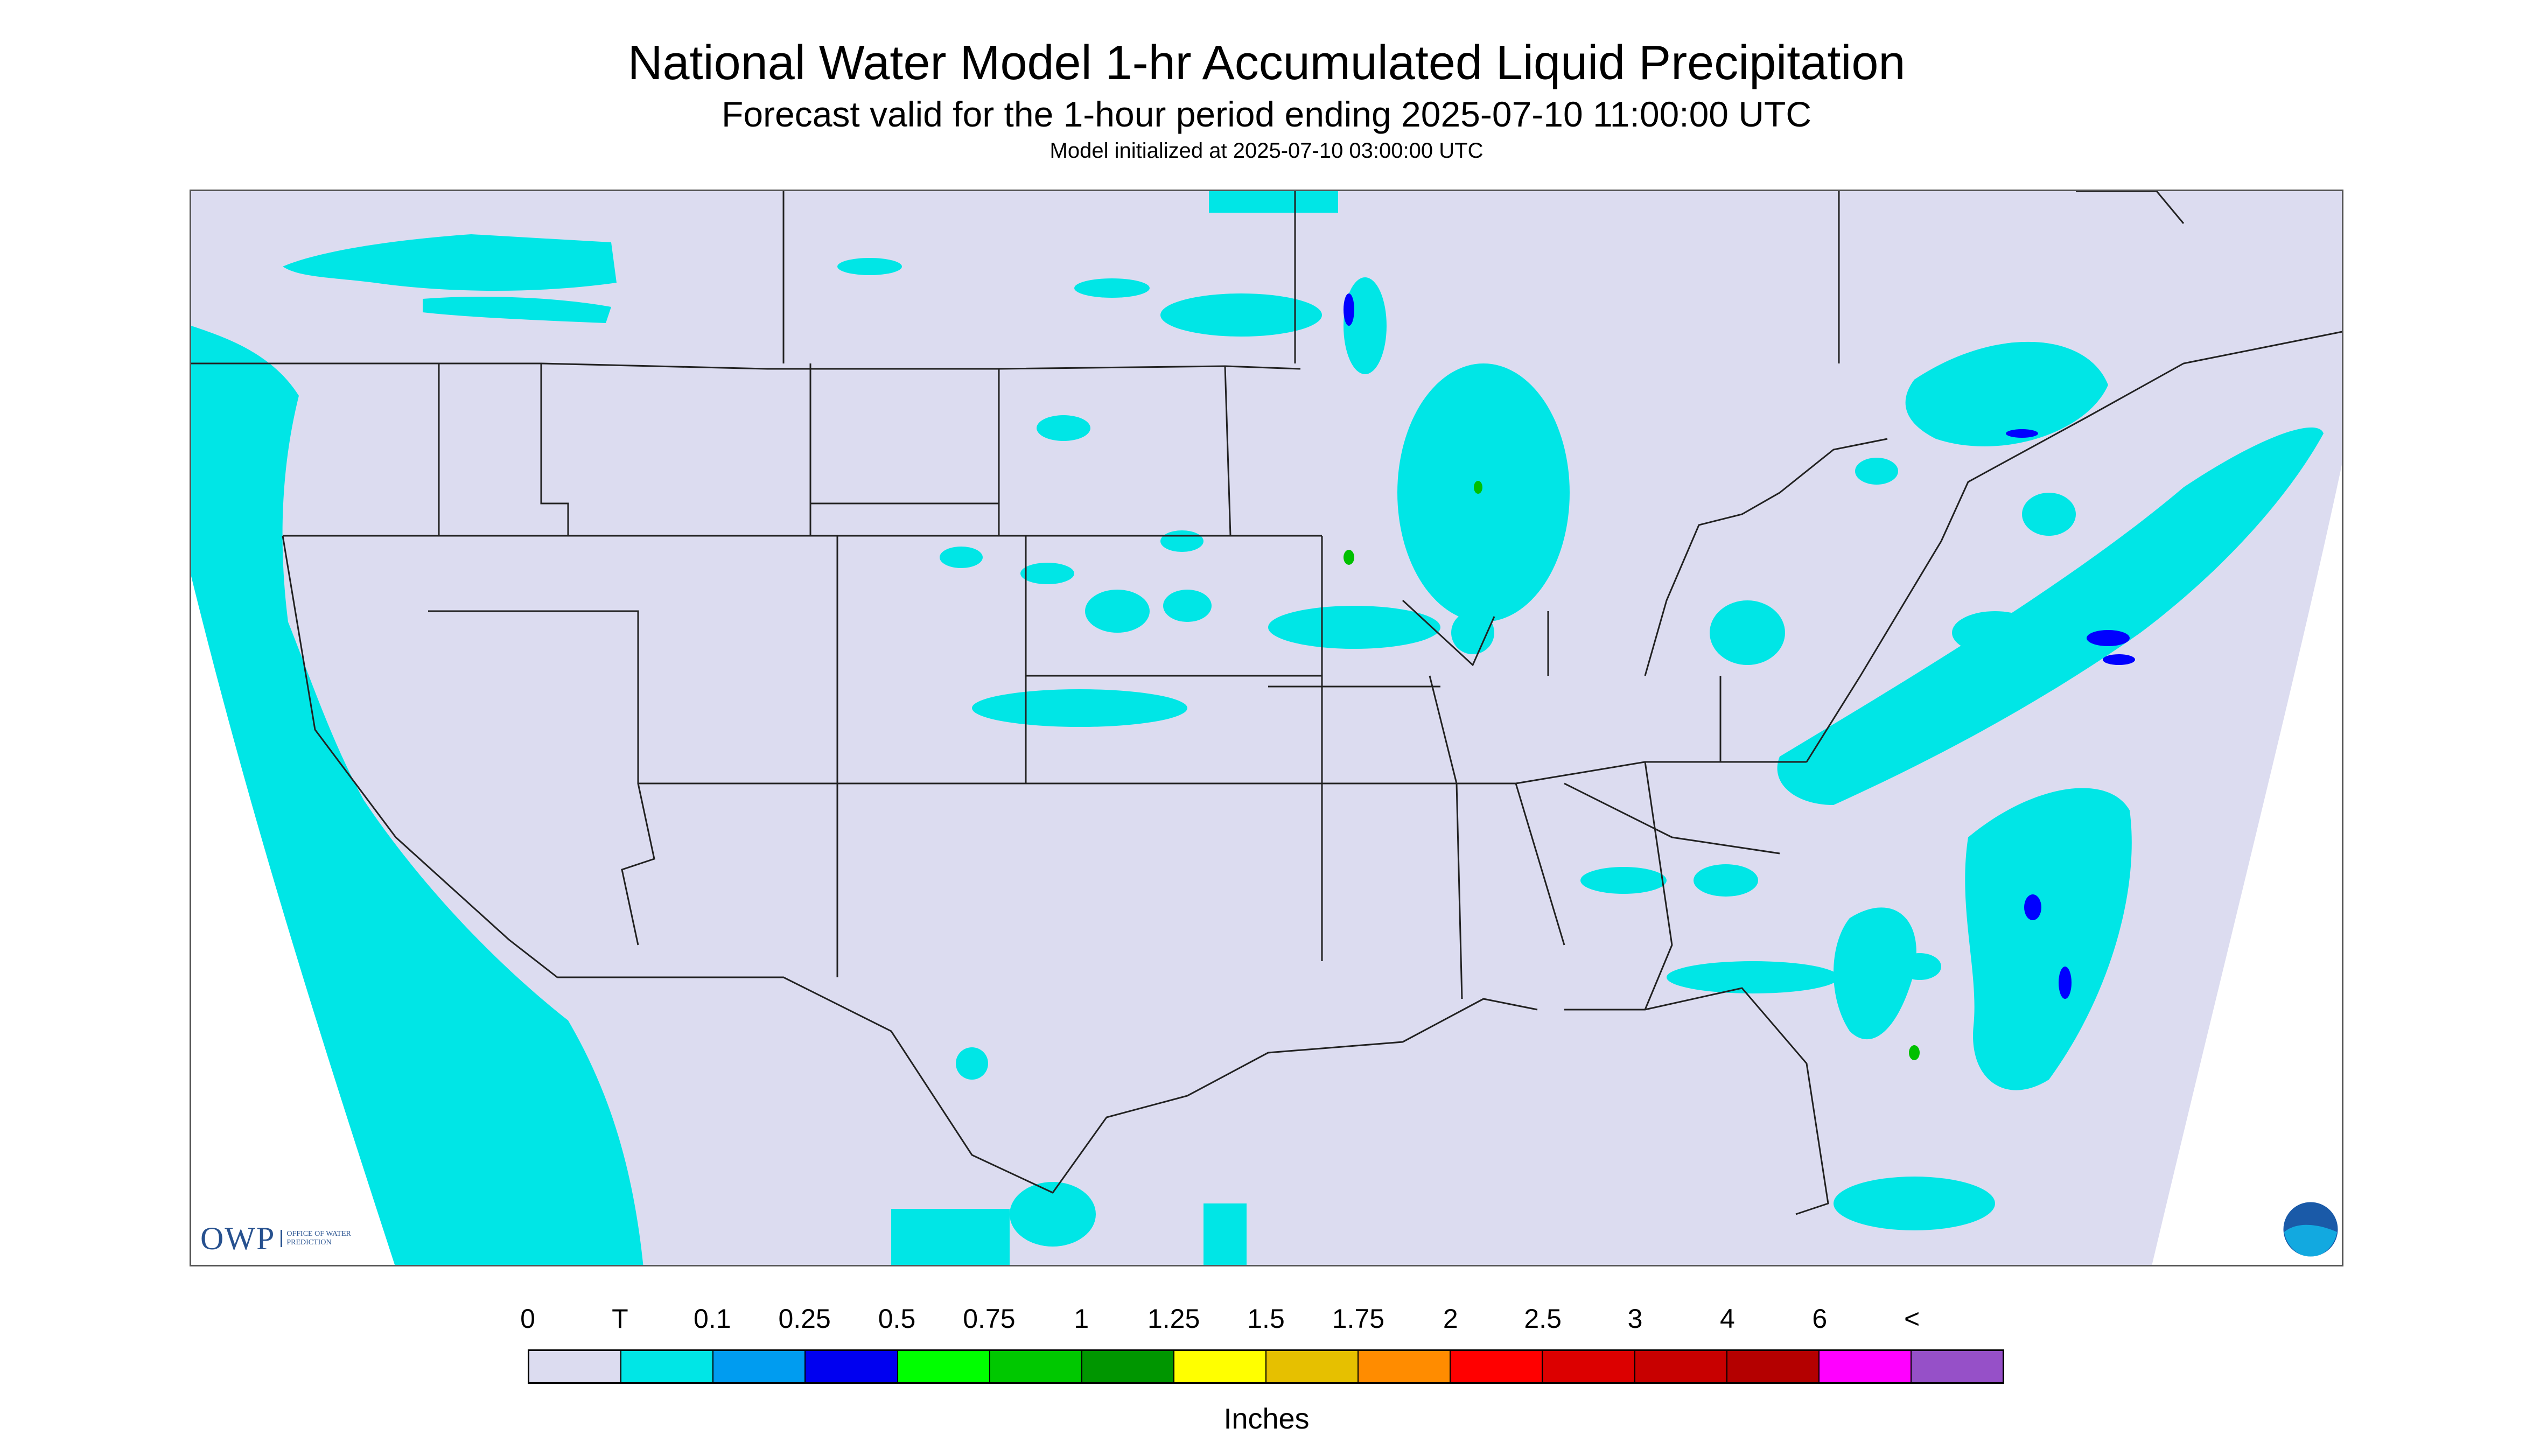  I want to click on precip-legend-bar, so click(1266, 1366).